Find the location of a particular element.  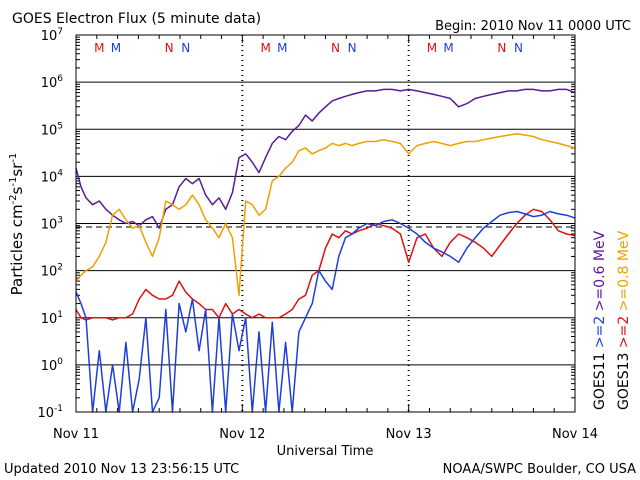

x-tick-label: Nov 11 is located at coordinates (76, 434).